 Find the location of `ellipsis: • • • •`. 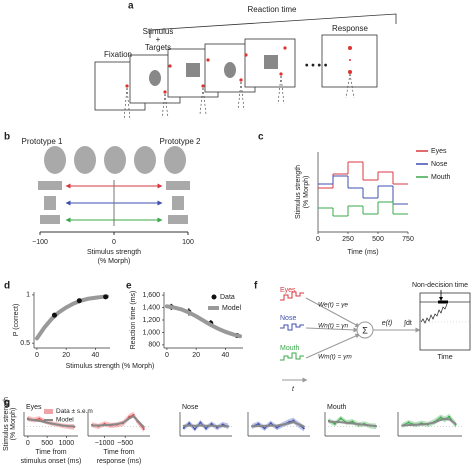

ellipsis: • • • • is located at coordinates (316, 66).